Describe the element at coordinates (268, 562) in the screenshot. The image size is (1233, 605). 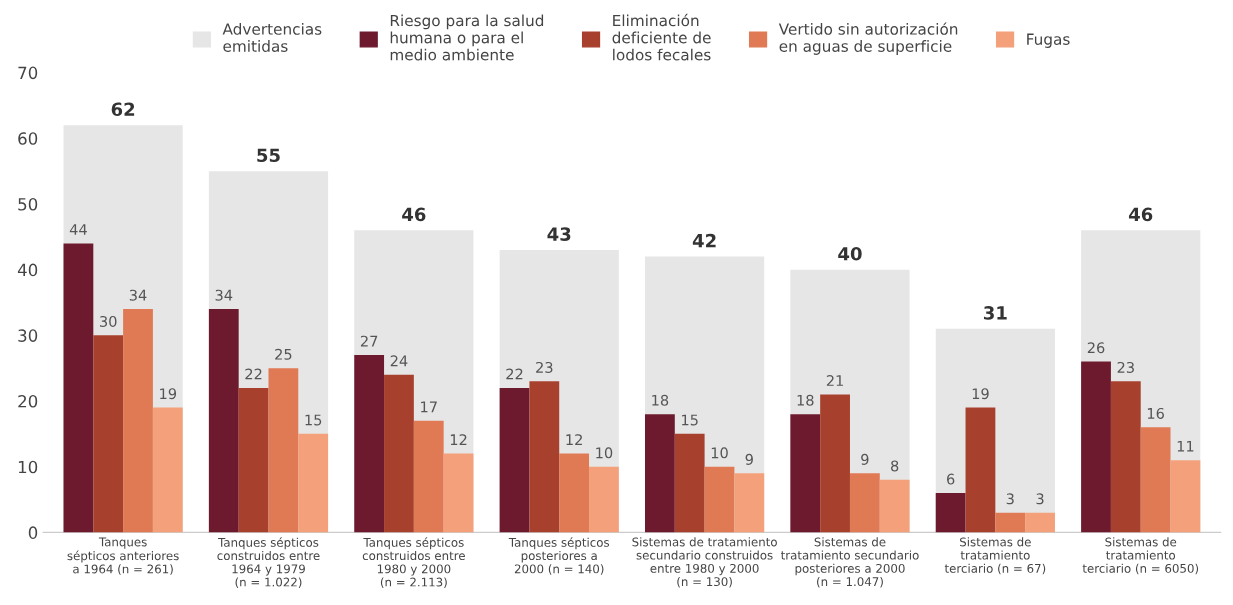
I see `x-tick-label: Tanques sépticos construidos entre 1964 y 1979 (n = 1.022)` at that location.